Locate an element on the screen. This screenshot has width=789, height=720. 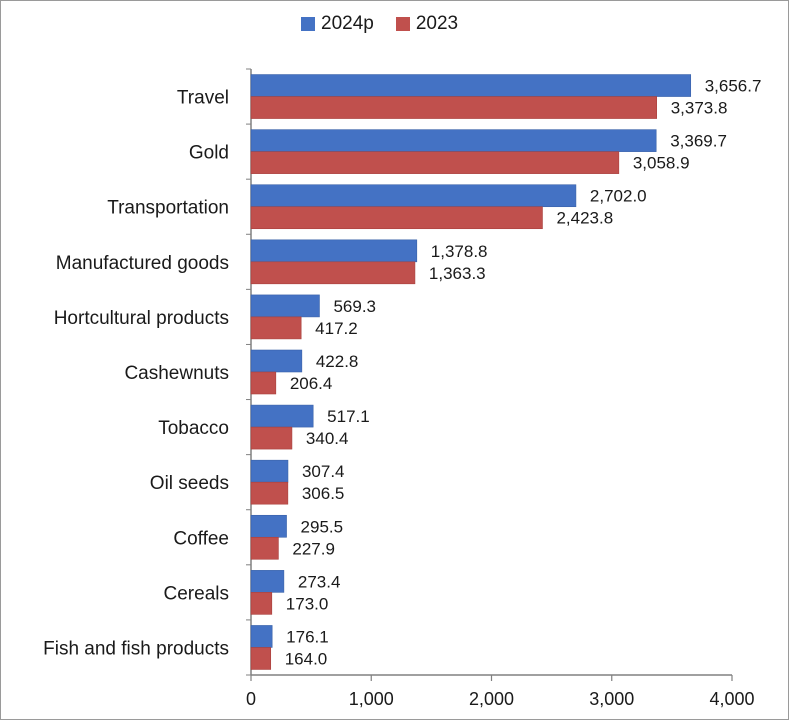
x-tick-label: 1,000 is located at coordinates (371, 699).